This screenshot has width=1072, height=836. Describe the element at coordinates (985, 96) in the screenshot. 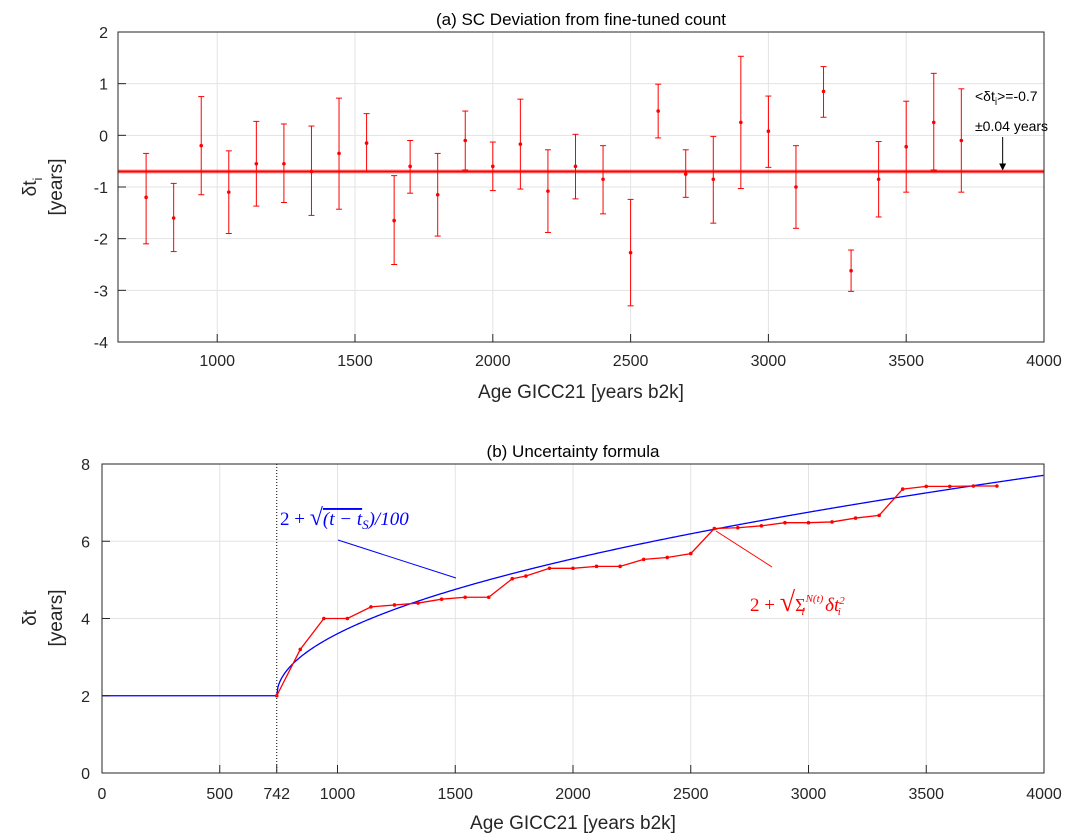

I see `annotation-mean-prefix: <δt` at that location.